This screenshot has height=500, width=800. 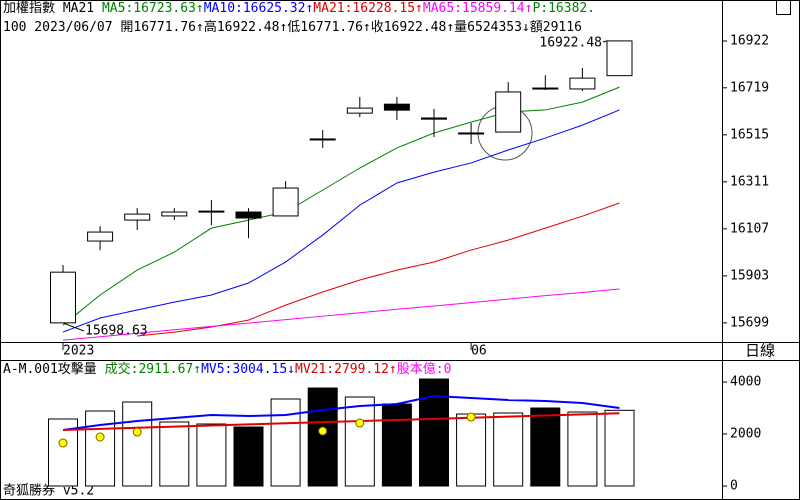 I want to click on y-tick-label: 16107, so click(x=749, y=228).